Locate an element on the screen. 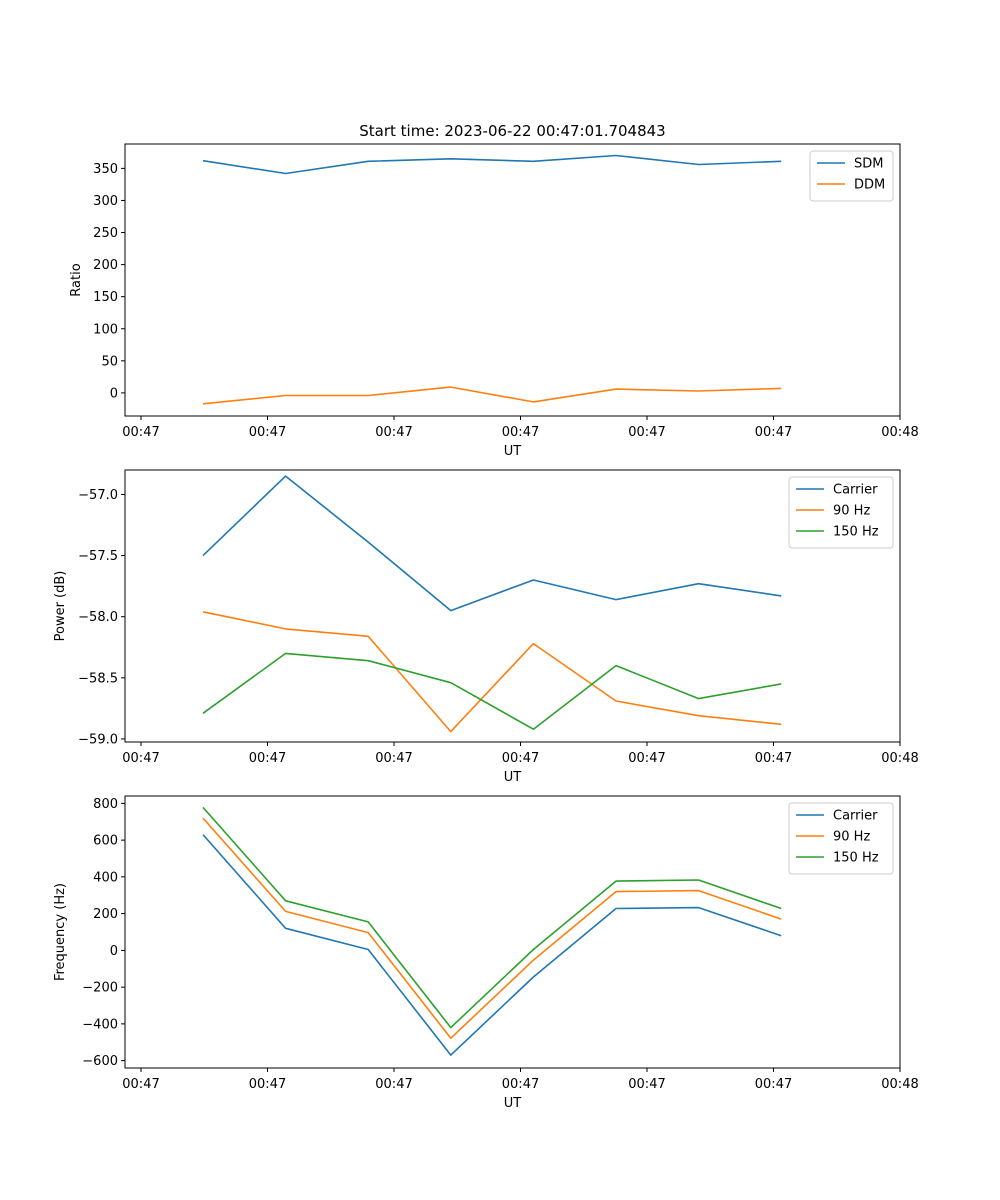  y-tick-label: 350 is located at coordinates (105, 169).